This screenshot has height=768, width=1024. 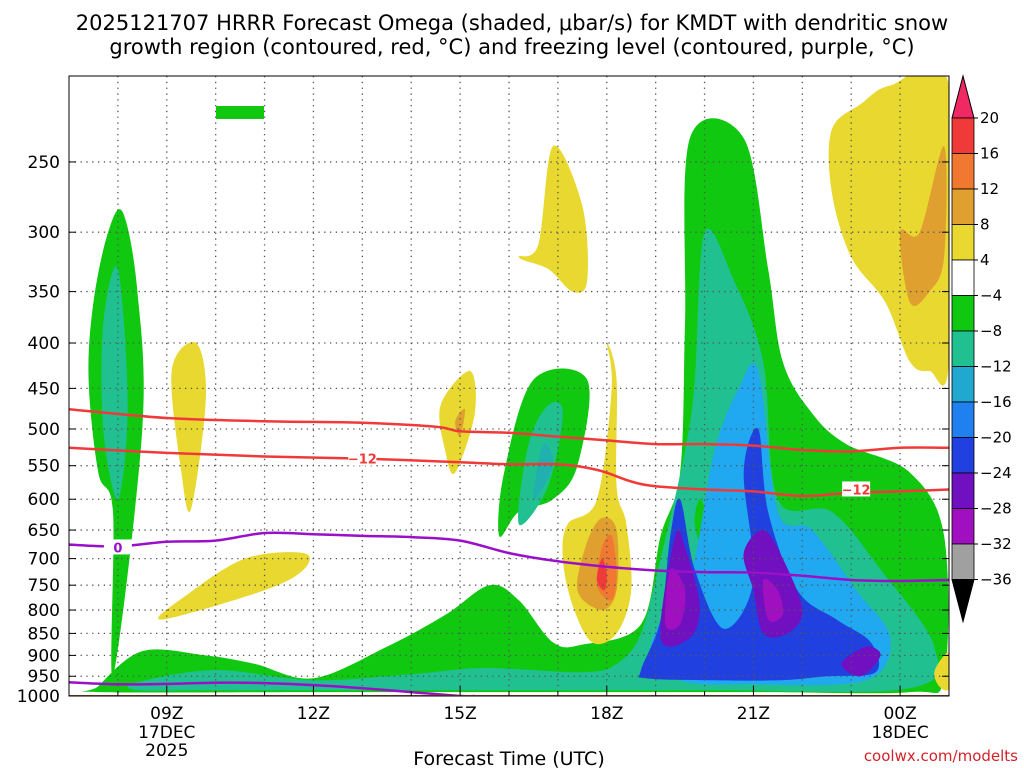 I want to click on y-tick-label-300: 300, so click(x=44, y=233).